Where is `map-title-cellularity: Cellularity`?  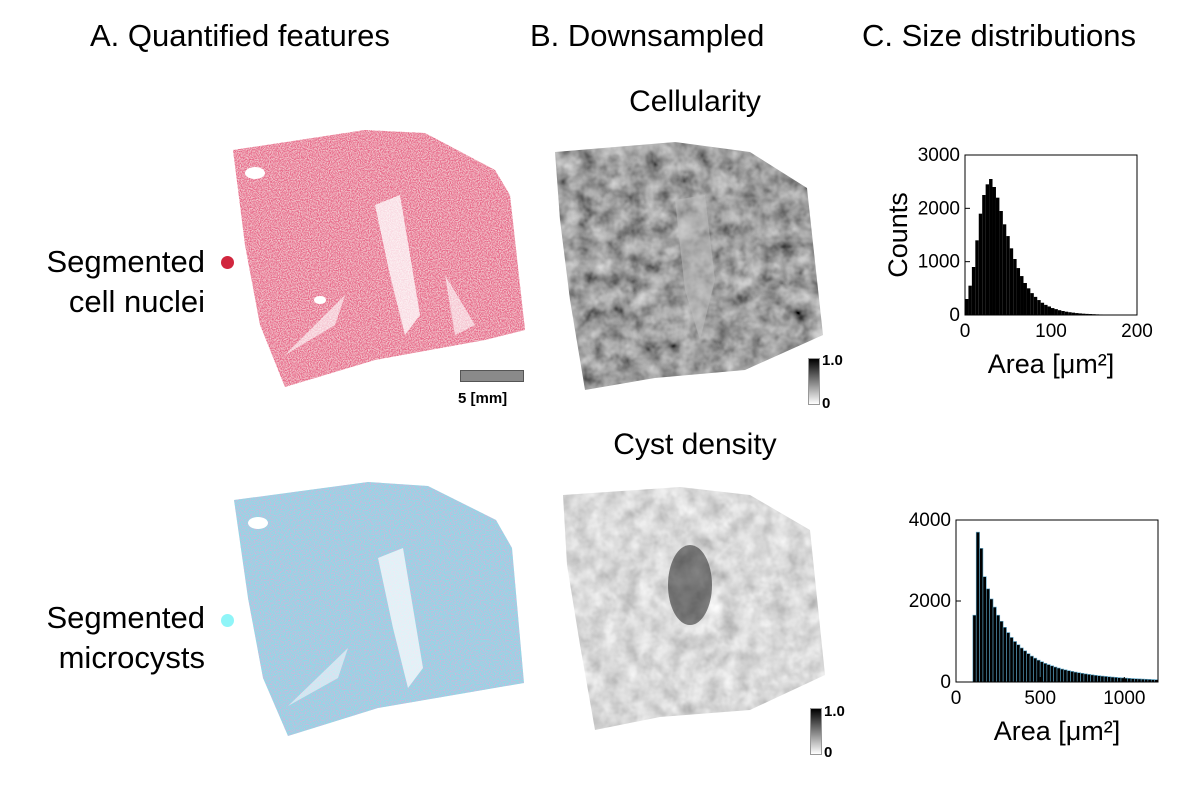 map-title-cellularity: Cellularity is located at coordinates (695, 101).